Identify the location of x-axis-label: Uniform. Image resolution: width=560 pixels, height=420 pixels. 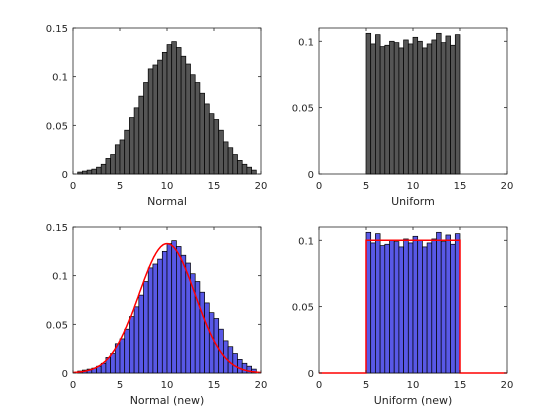
(413, 201).